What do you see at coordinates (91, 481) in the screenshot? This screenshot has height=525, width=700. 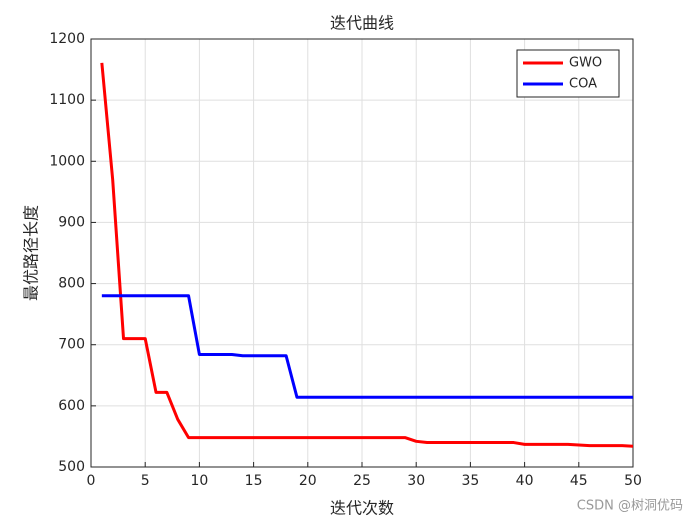 I see `x-tick-label: 0` at bounding box center [91, 481].